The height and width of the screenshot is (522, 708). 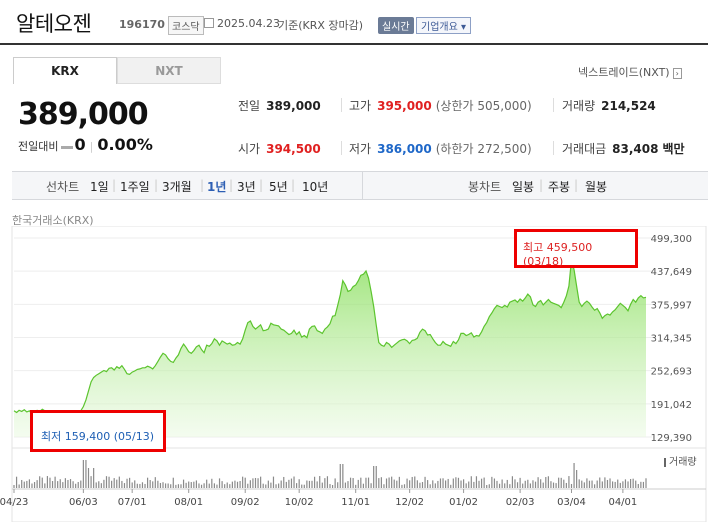 What do you see at coordinates (65, 70) in the screenshot?
I see `tab-krx: KRX` at bounding box center [65, 70].